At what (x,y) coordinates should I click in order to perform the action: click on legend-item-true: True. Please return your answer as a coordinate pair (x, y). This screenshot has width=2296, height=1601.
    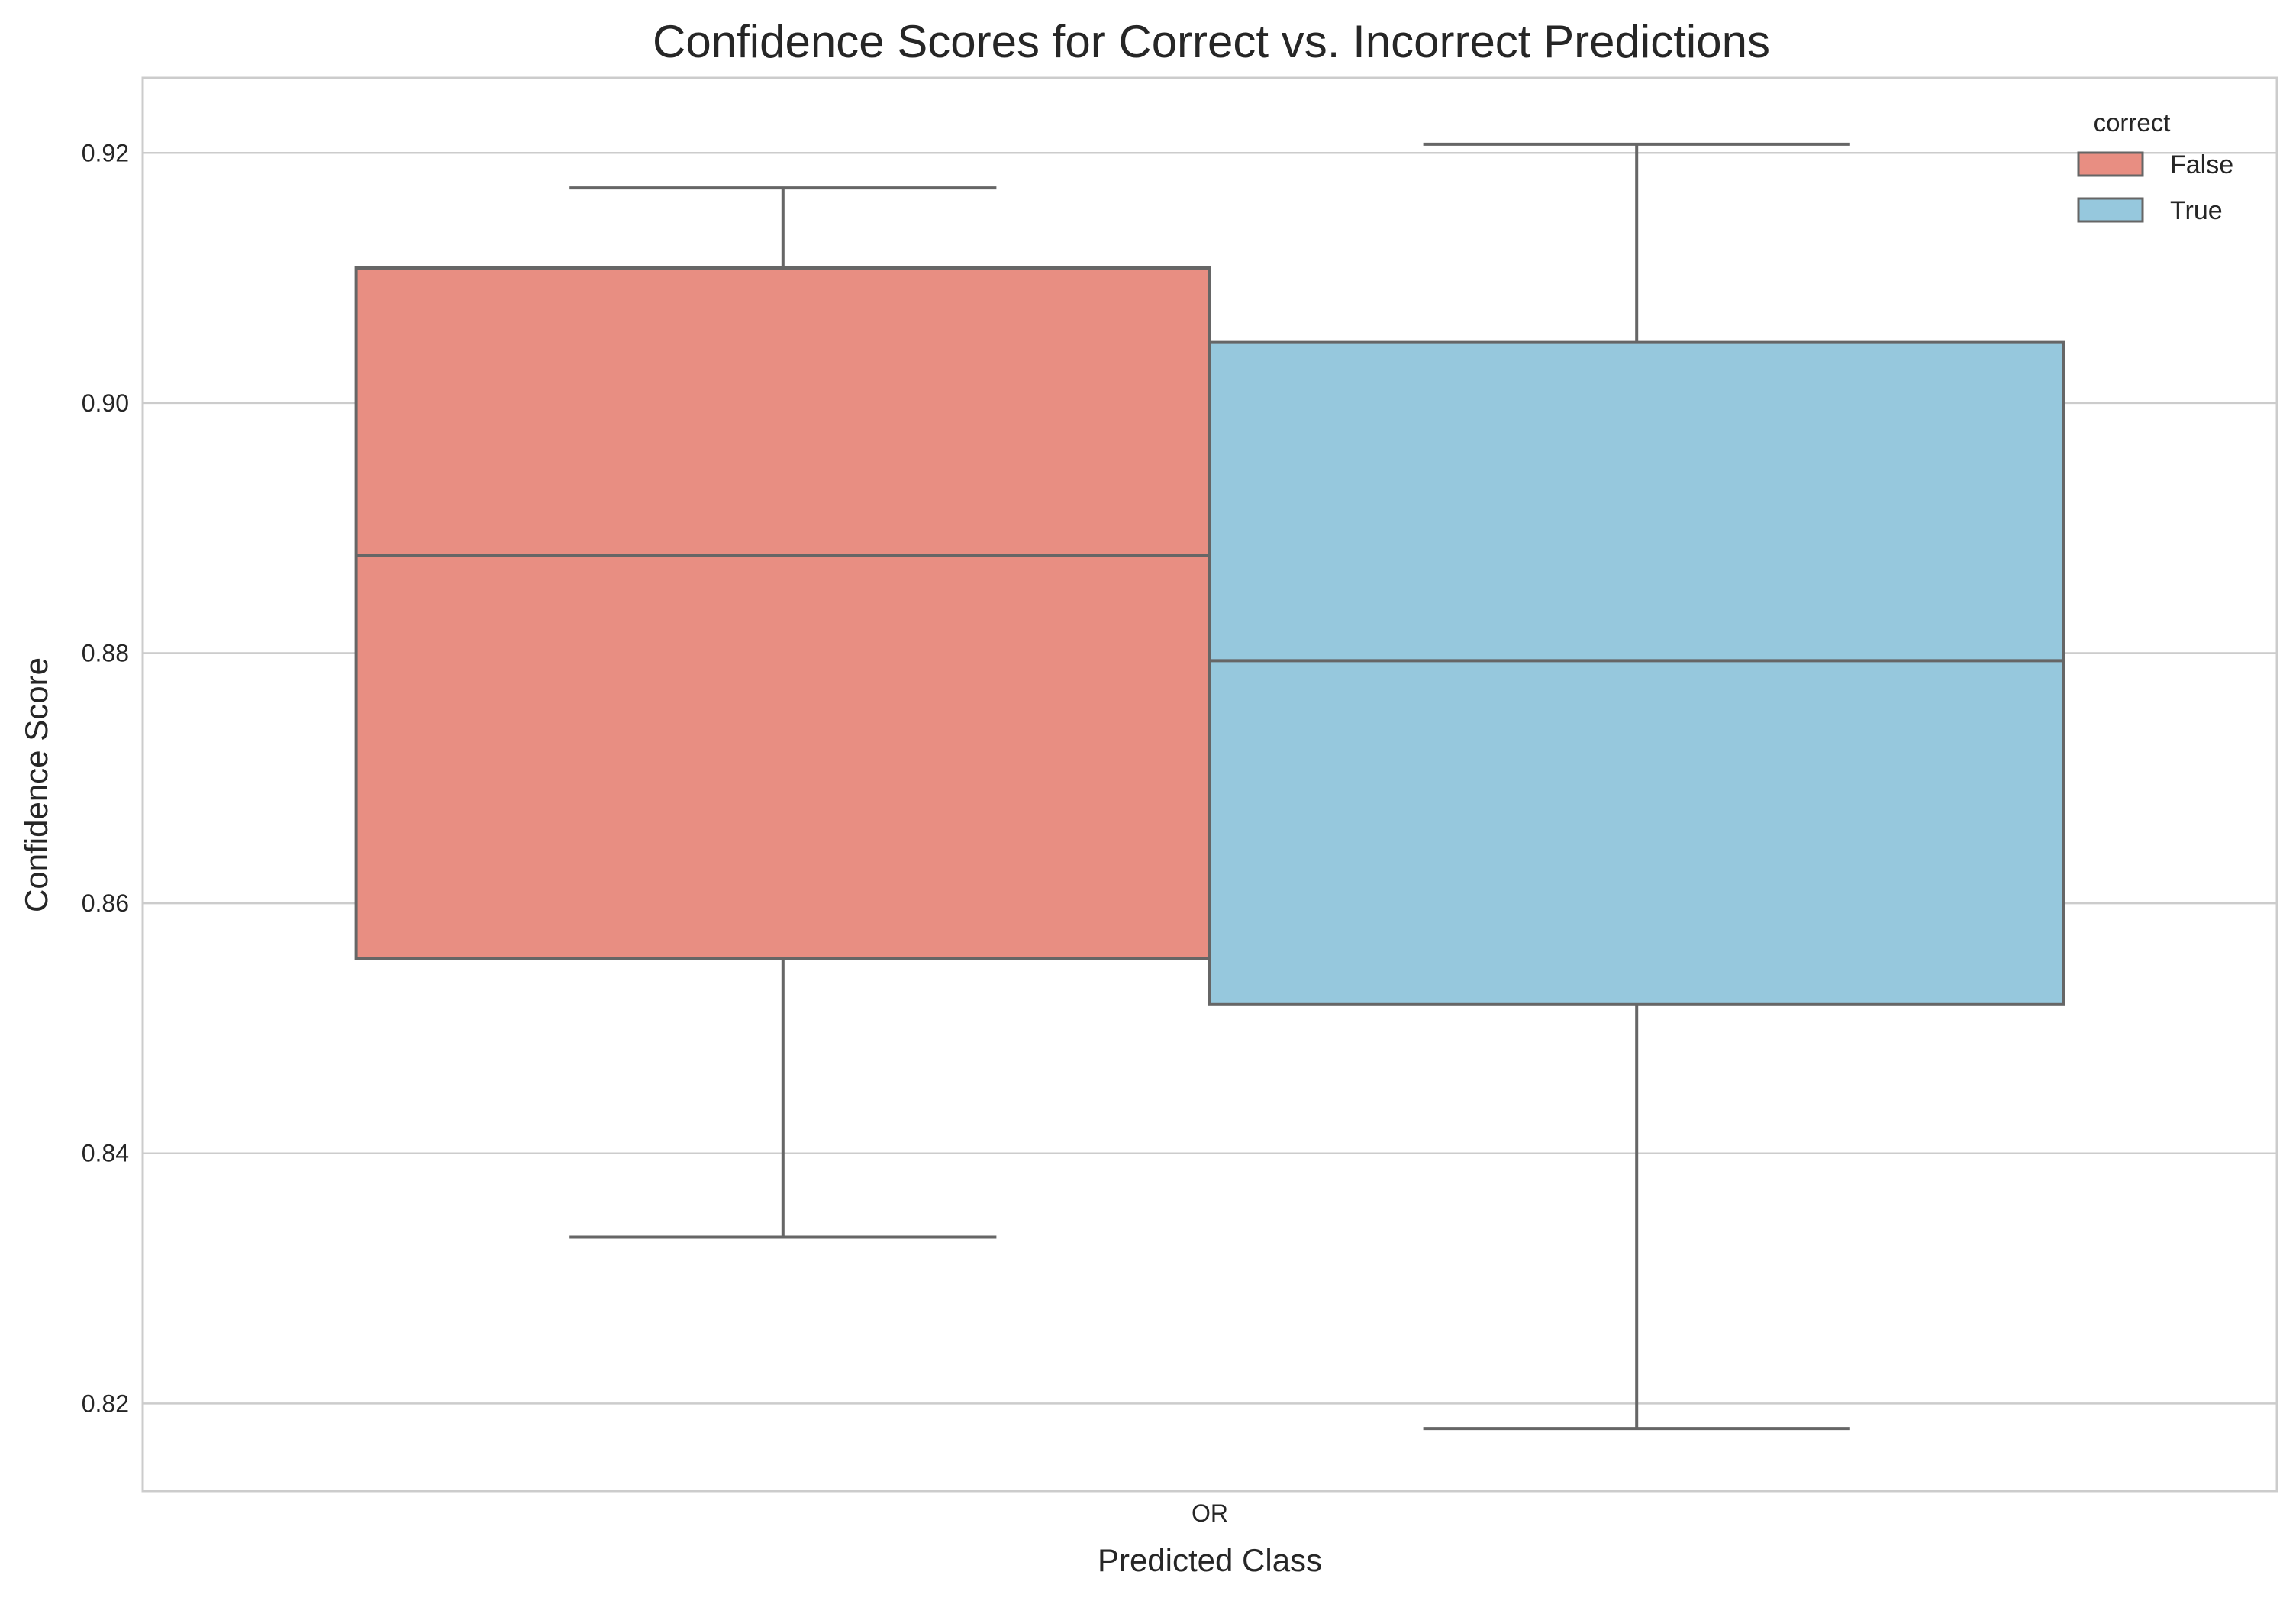
    Looking at the image, I should click on (2150, 210).